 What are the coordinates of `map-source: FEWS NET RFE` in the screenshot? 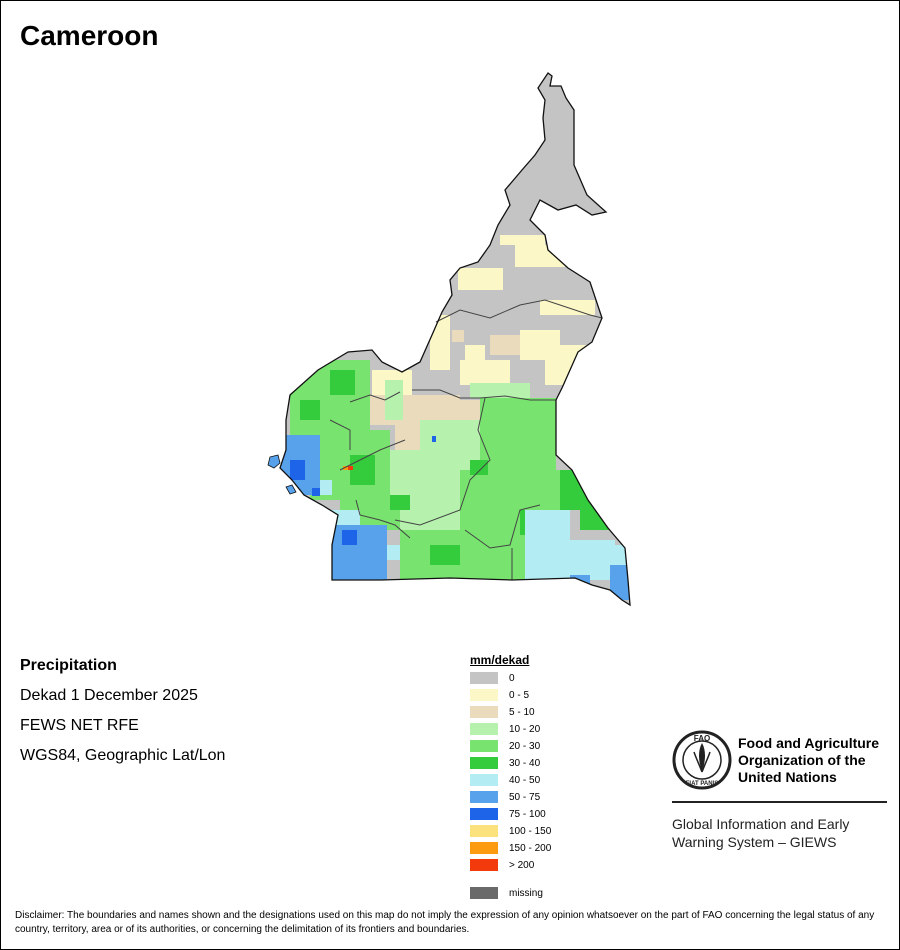 It's located at (79, 725).